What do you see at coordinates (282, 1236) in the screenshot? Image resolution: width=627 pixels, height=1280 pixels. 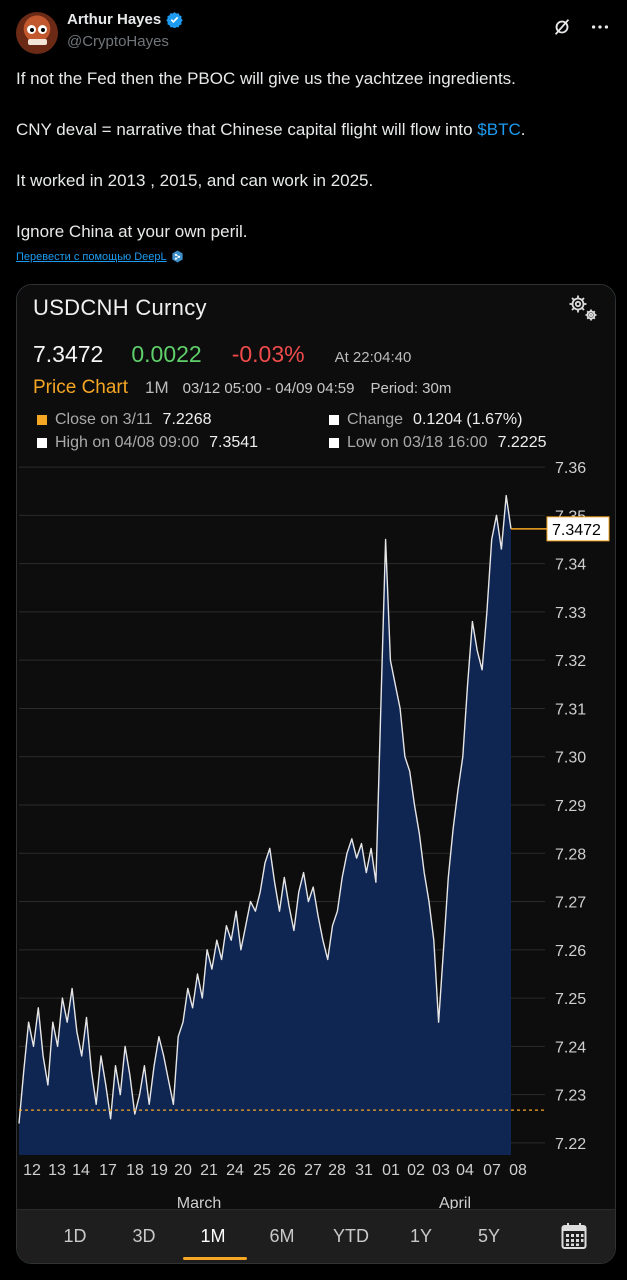 I see `timeframe-6m: 6M` at bounding box center [282, 1236].